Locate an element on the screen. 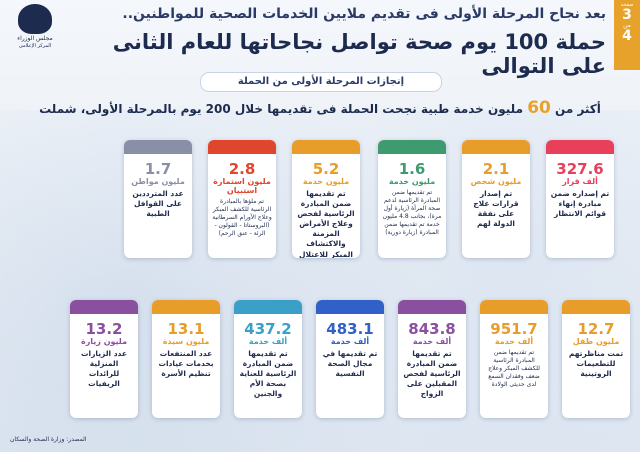  card-description: عدد المترددين على القوافل الطبية is located at coordinates (158, 203).